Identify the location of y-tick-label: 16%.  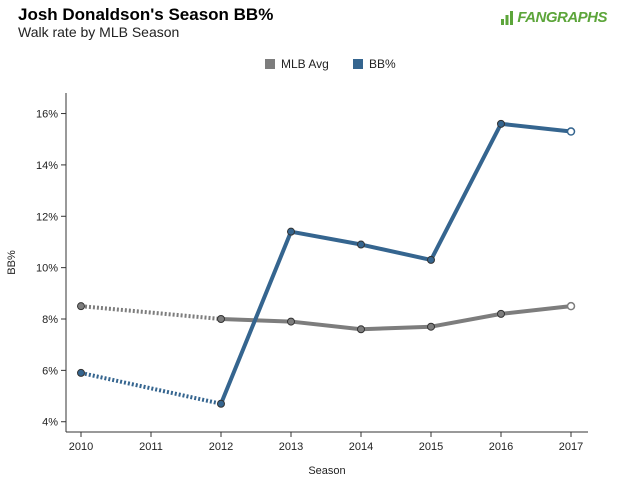
(47, 115).